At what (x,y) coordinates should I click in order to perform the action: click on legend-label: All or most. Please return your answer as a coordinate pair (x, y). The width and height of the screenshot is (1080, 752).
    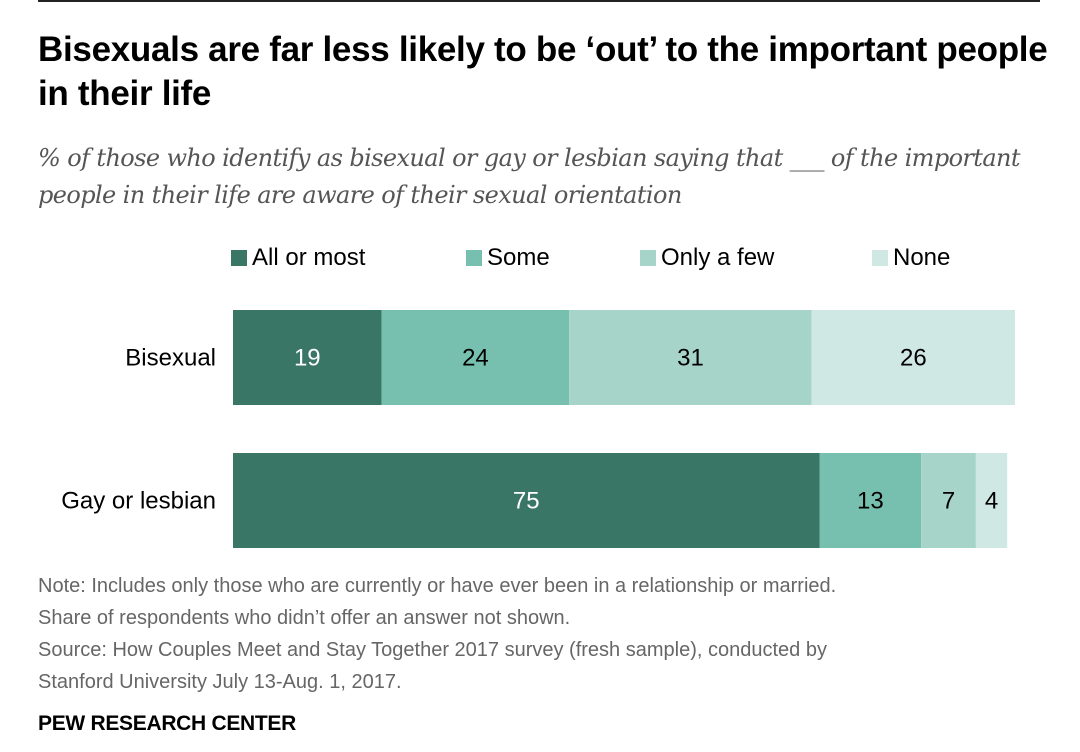
    Looking at the image, I should click on (309, 257).